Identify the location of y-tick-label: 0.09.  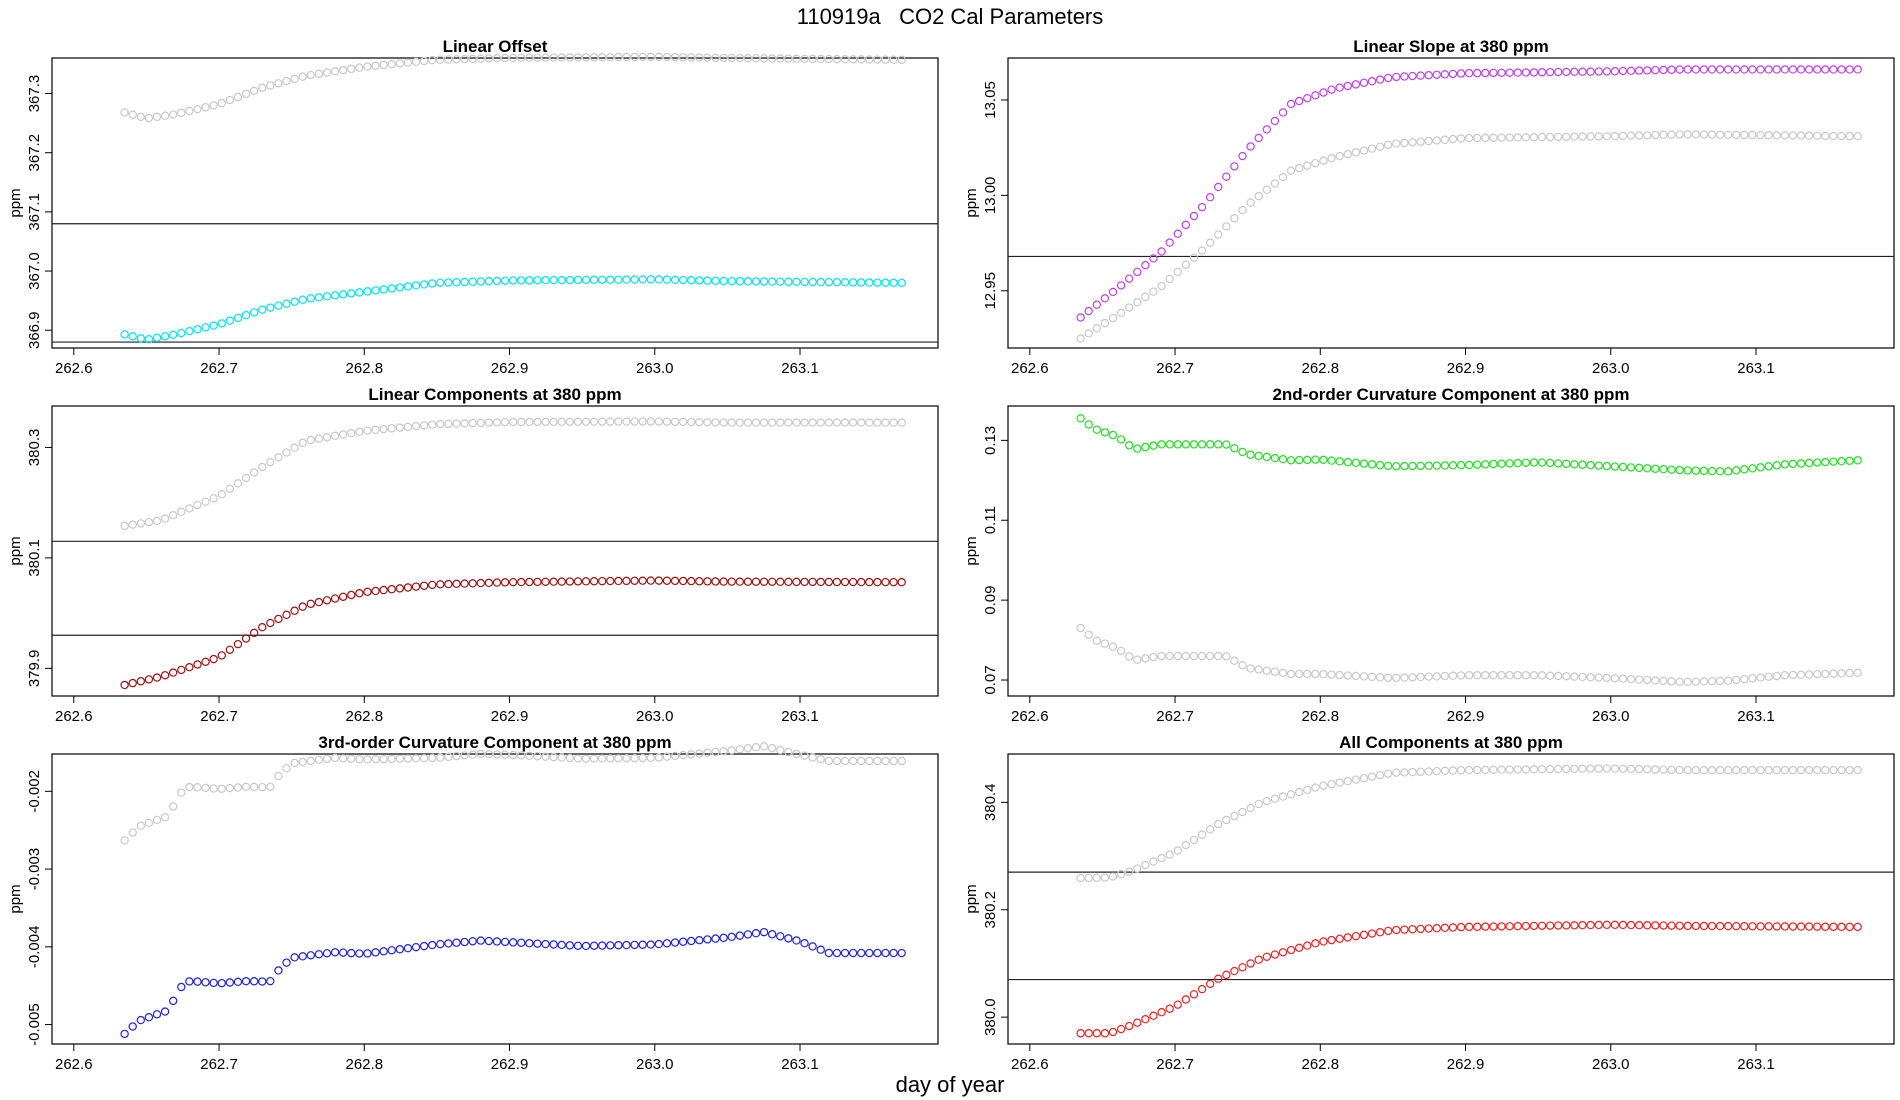
(990, 600).